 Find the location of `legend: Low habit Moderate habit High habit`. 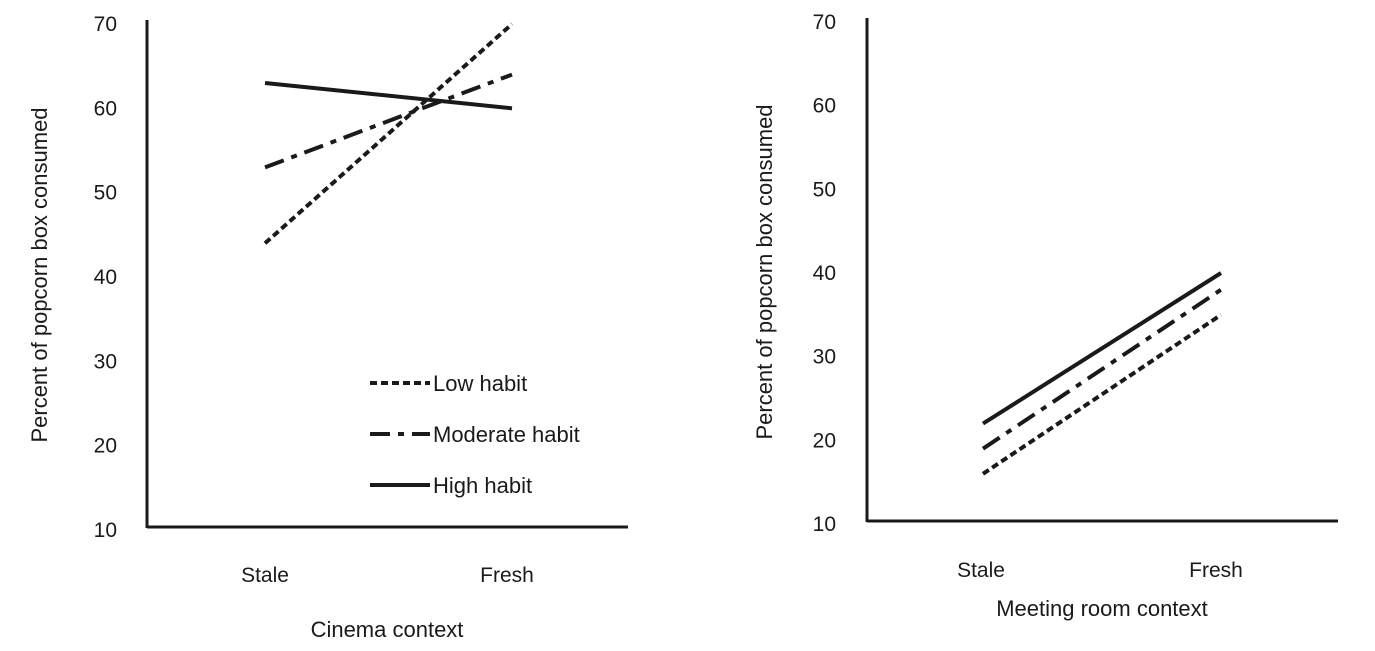

legend: Low habit Moderate habit High habit is located at coordinates (475, 434).